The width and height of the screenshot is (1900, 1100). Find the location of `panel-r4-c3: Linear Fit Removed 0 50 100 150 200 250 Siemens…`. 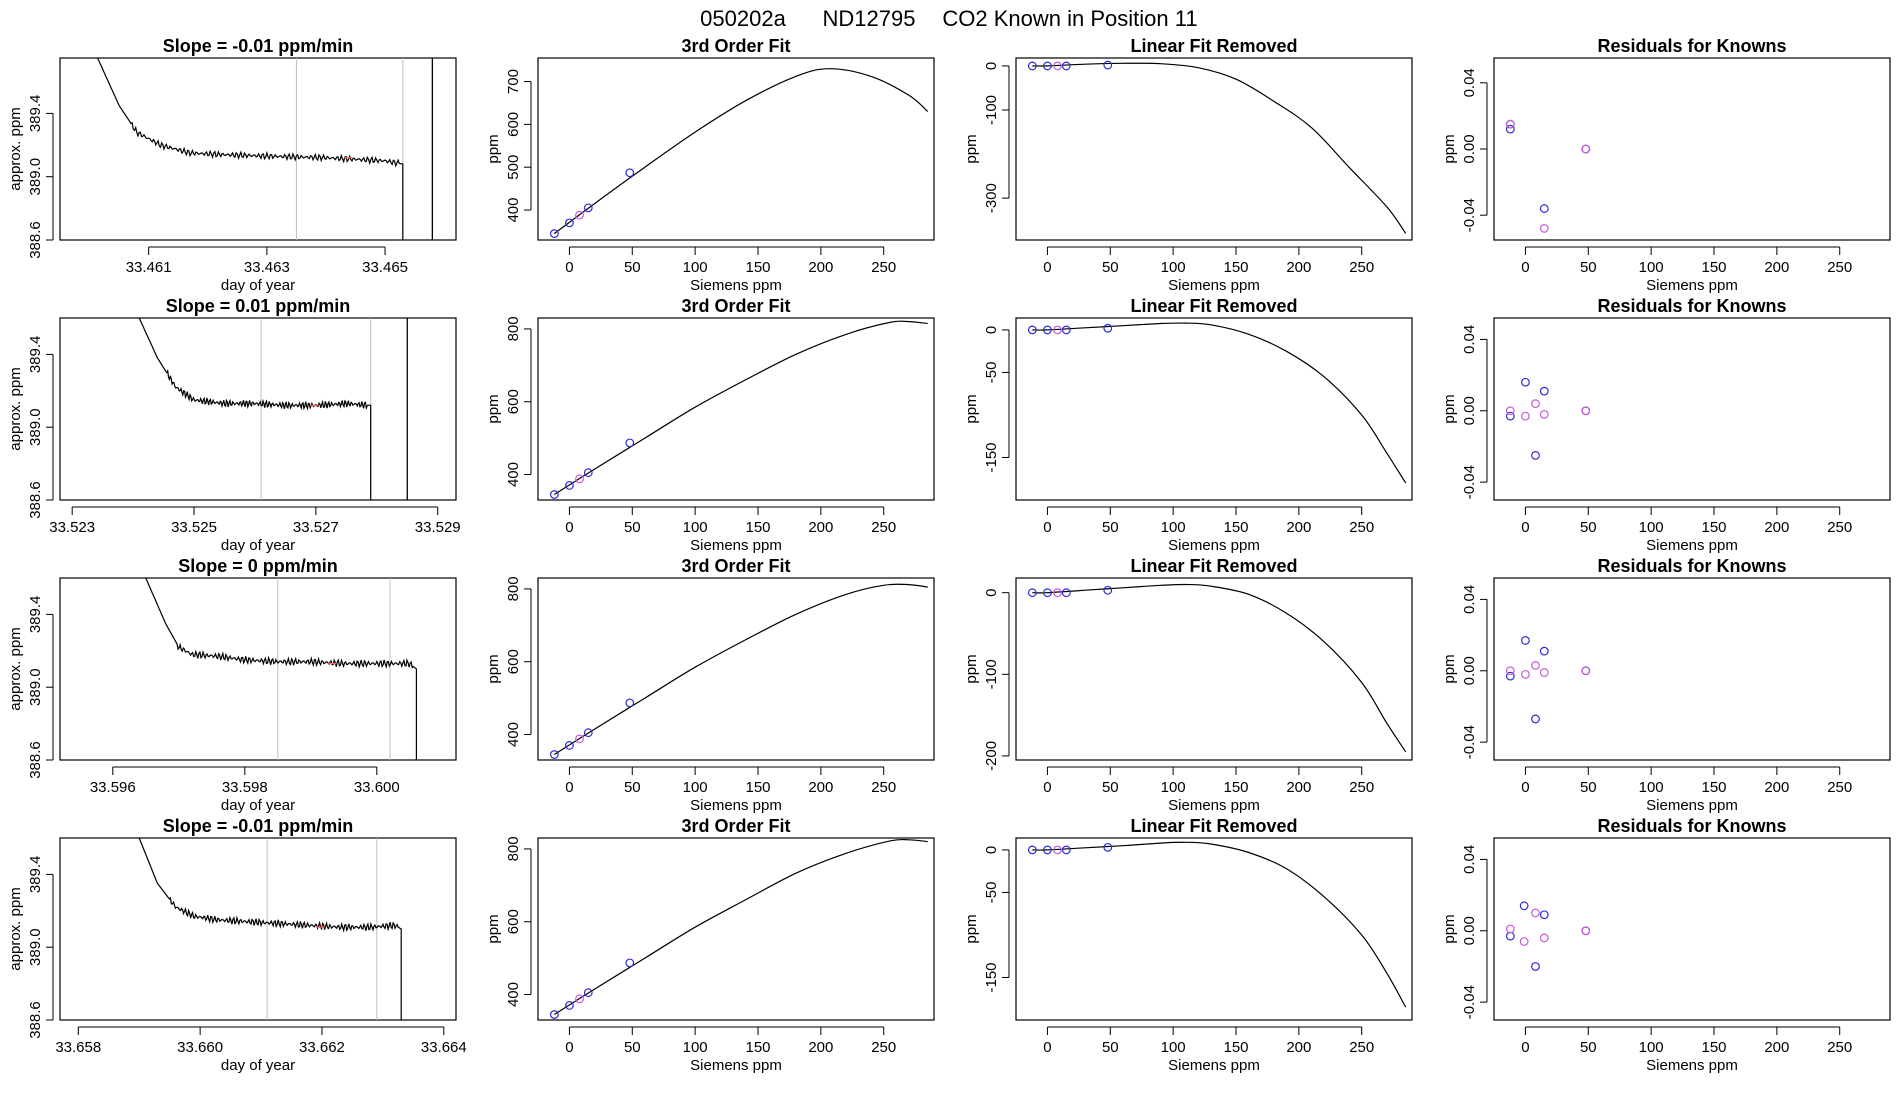

panel-r4-c3: Linear Fit Removed 0 50 100 150 200 250 Siemens… is located at coordinates (1188, 945).